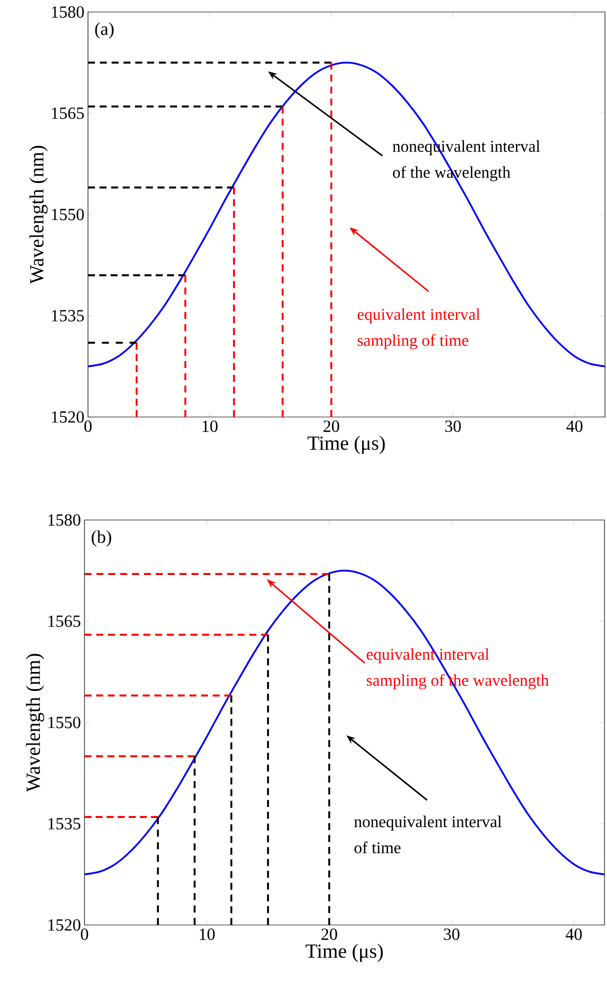 The width and height of the screenshot is (607, 992). I want to click on annotation: sampling of time, so click(413, 342).